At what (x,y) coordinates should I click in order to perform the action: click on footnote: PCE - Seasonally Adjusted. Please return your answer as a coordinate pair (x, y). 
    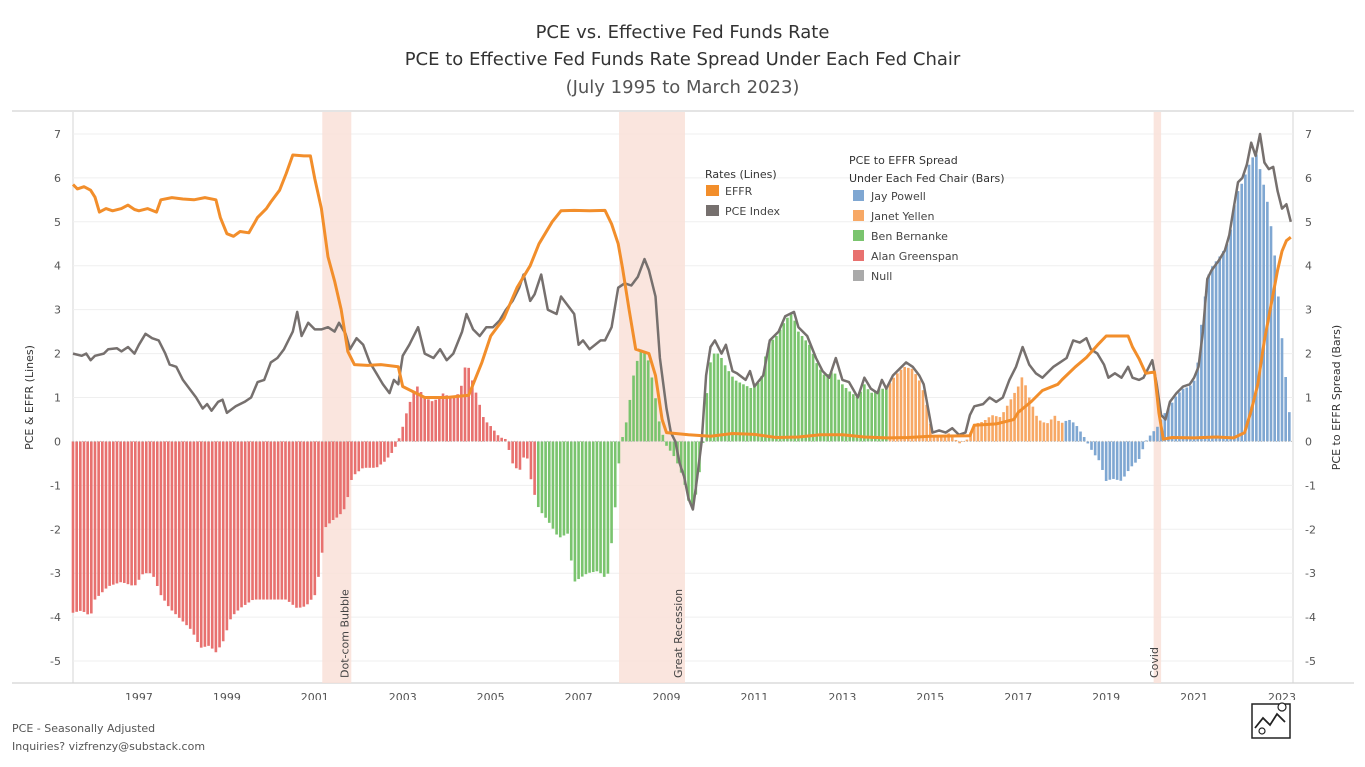
    Looking at the image, I should click on (84, 728).